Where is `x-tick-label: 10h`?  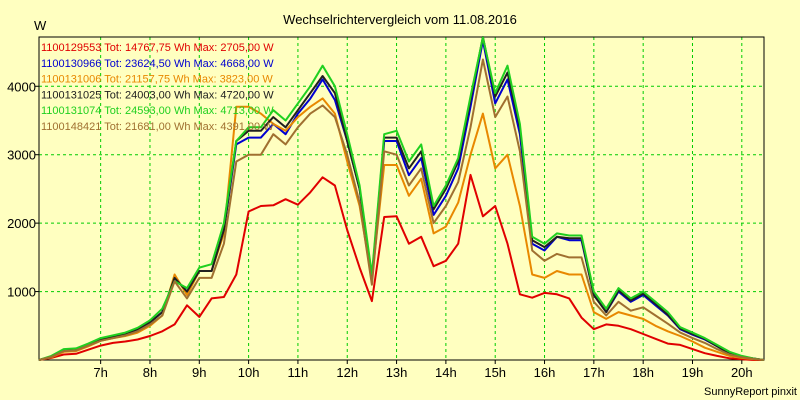 x-tick-label: 10h is located at coordinates (249, 372).